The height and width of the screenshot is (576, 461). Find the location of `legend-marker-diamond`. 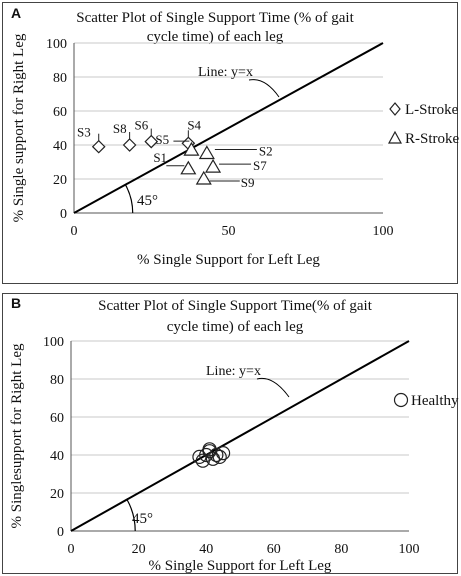

legend-marker-diamond is located at coordinates (395, 109).